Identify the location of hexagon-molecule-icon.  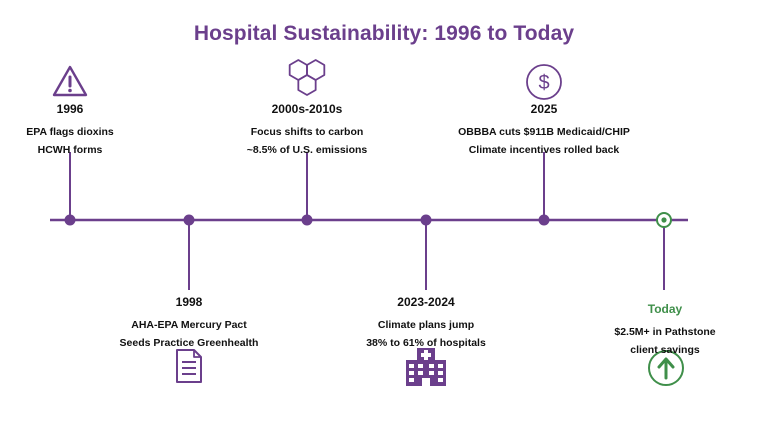
(307, 77).